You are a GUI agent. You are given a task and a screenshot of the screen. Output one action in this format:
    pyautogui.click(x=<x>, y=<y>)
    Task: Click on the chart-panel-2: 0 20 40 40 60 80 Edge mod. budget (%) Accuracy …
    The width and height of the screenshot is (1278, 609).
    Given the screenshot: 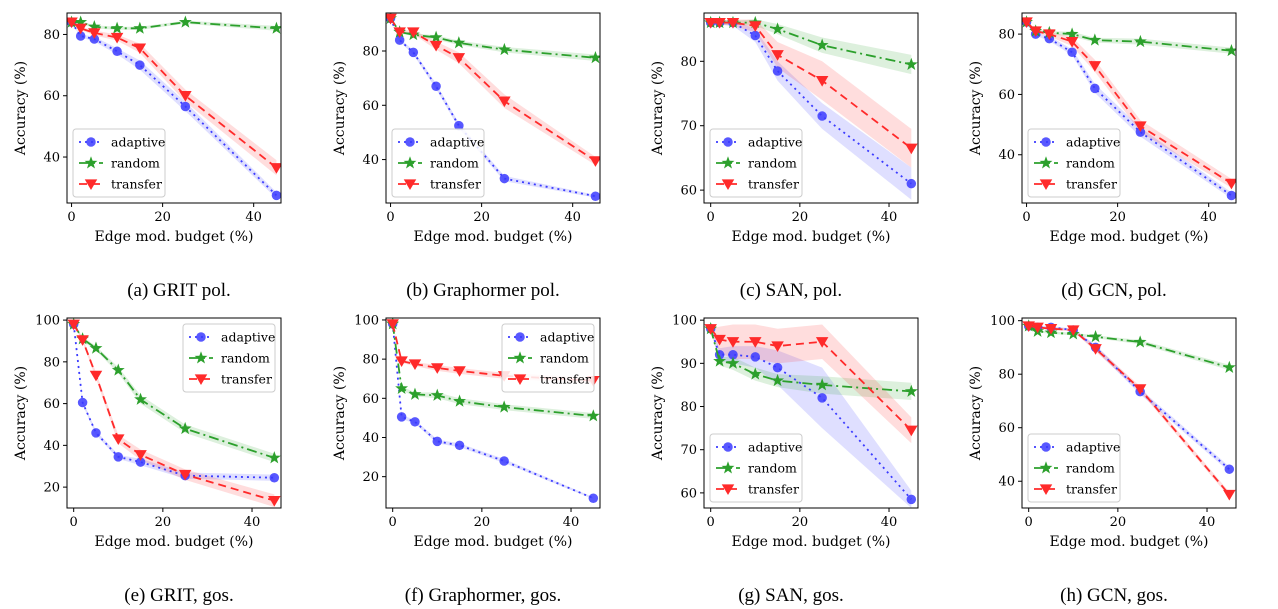 What is the action you would take?
    pyautogui.click(x=466, y=156)
    